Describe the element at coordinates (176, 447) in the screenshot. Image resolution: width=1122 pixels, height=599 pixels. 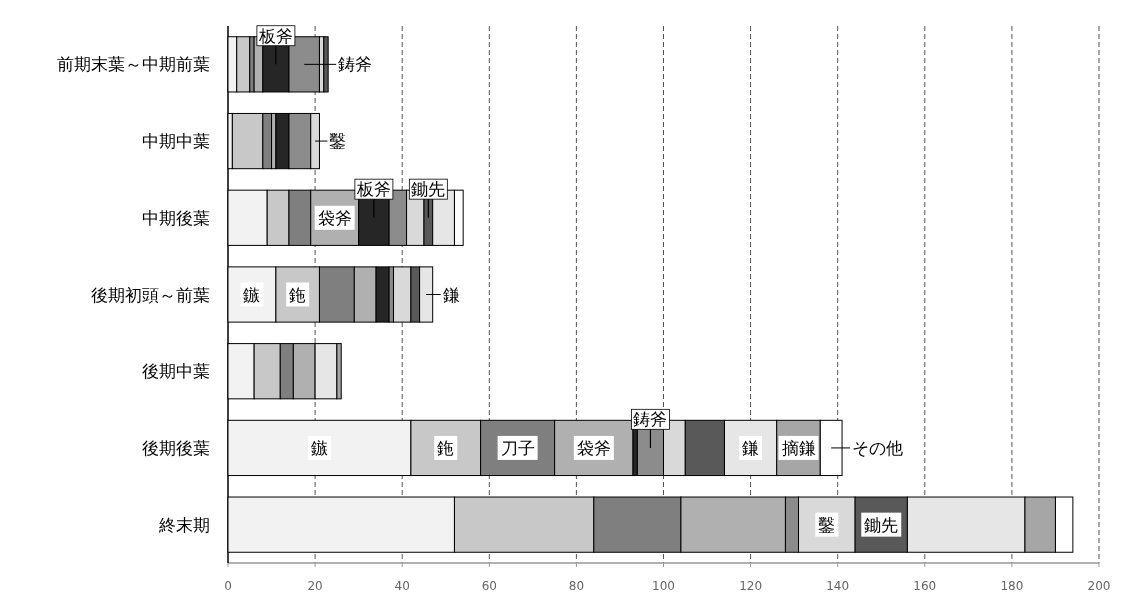
I see `y-tick-label: 後期後葉` at that location.